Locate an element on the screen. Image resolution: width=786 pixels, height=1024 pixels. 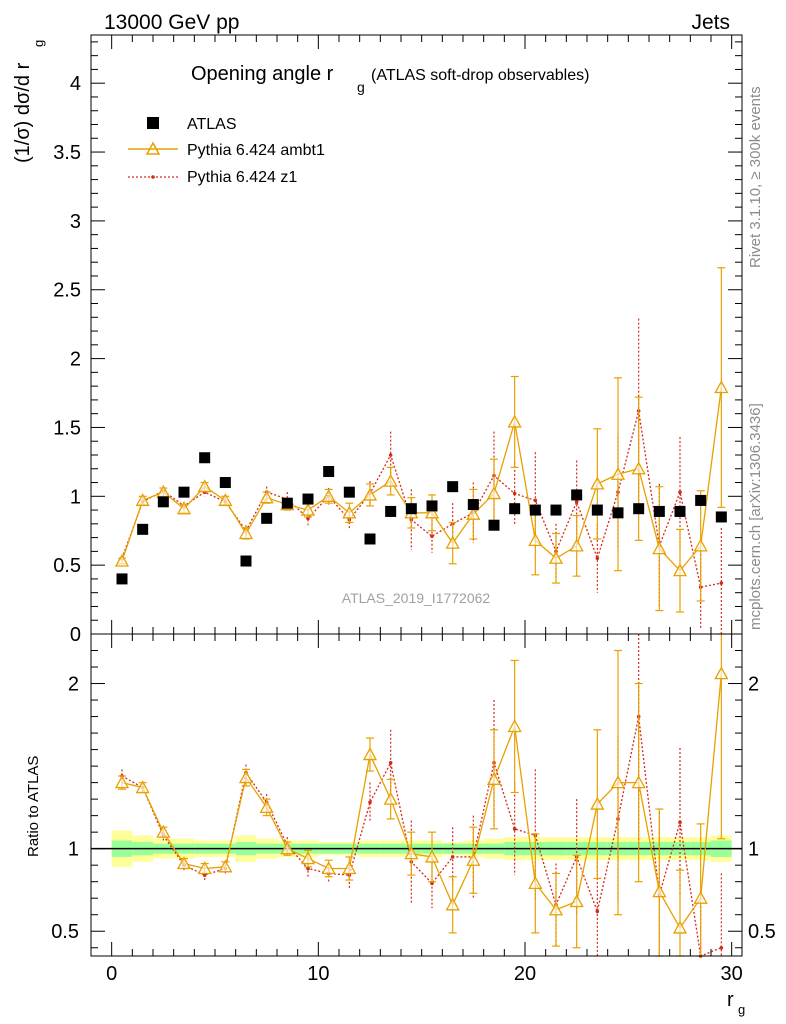
plot-title-sub: g is located at coordinates (361, 87).